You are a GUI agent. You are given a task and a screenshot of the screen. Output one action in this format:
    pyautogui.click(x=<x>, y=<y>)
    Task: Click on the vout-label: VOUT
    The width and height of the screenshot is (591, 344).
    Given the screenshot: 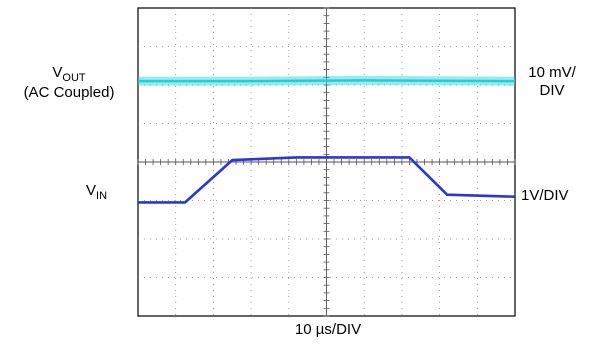 What is the action you would take?
    pyautogui.click(x=69, y=75)
    